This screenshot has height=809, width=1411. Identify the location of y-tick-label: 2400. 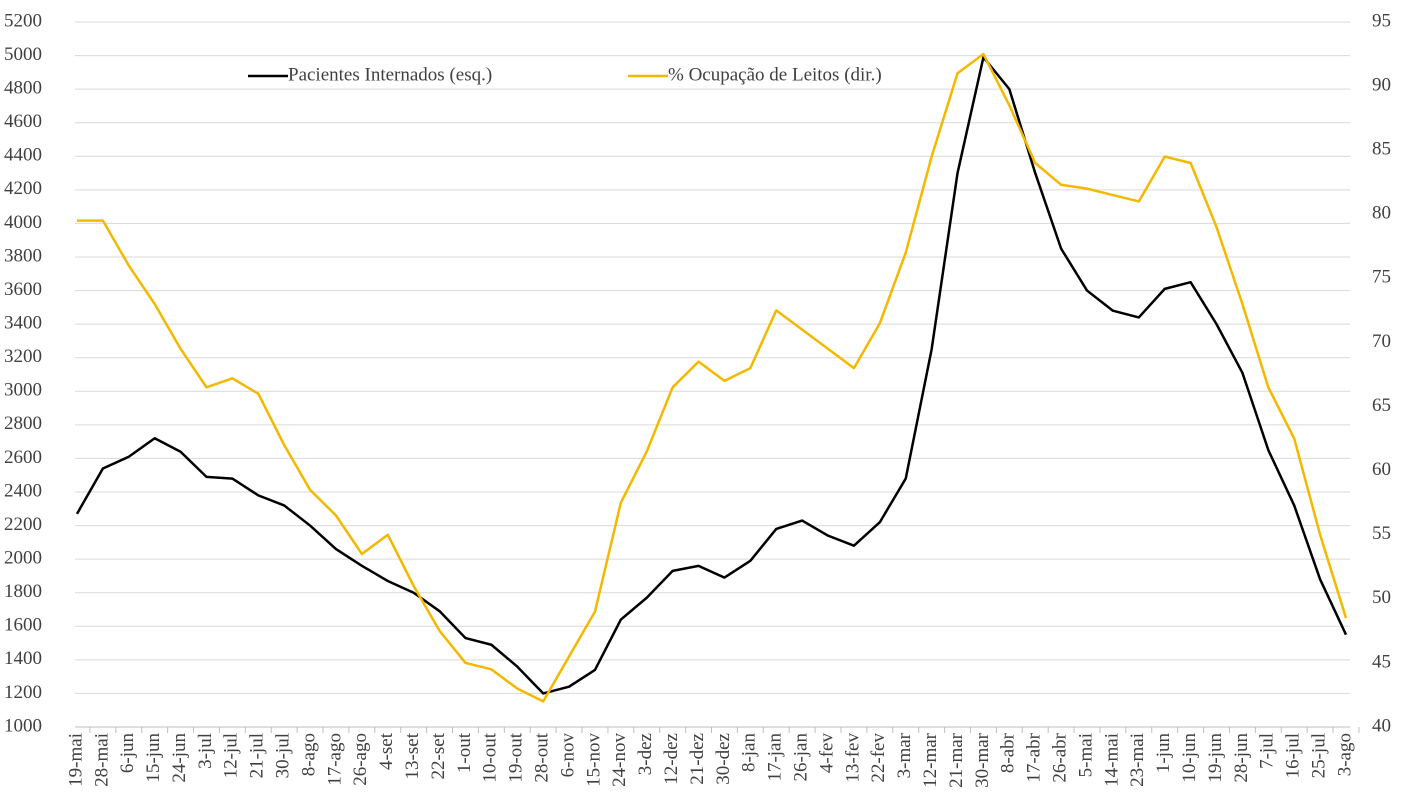
(23, 490).